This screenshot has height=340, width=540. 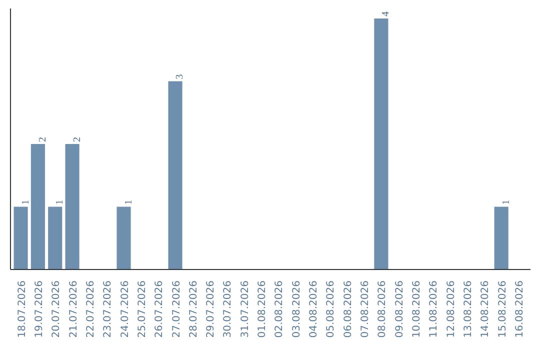 I want to click on x-tick-label: 10.08.2026, so click(x=417, y=309).